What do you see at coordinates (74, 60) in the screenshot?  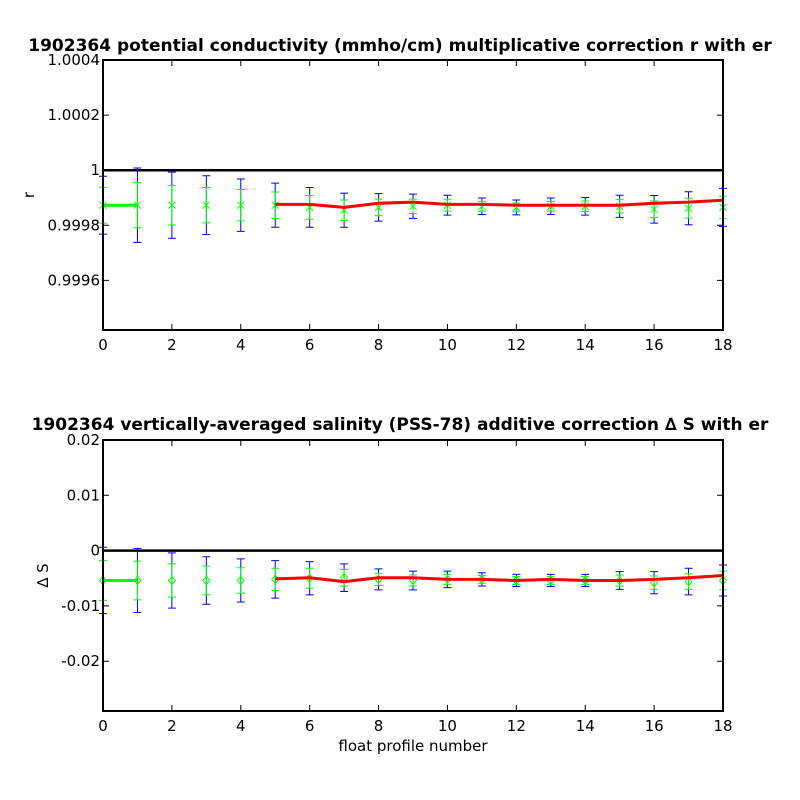 I see `y-tick-label: 1.0004` at bounding box center [74, 60].